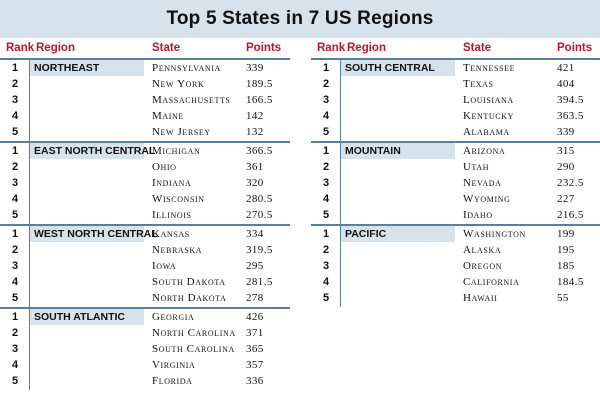 This screenshot has height=402, width=600. I want to click on state-cell: New Jersey, so click(181, 132).